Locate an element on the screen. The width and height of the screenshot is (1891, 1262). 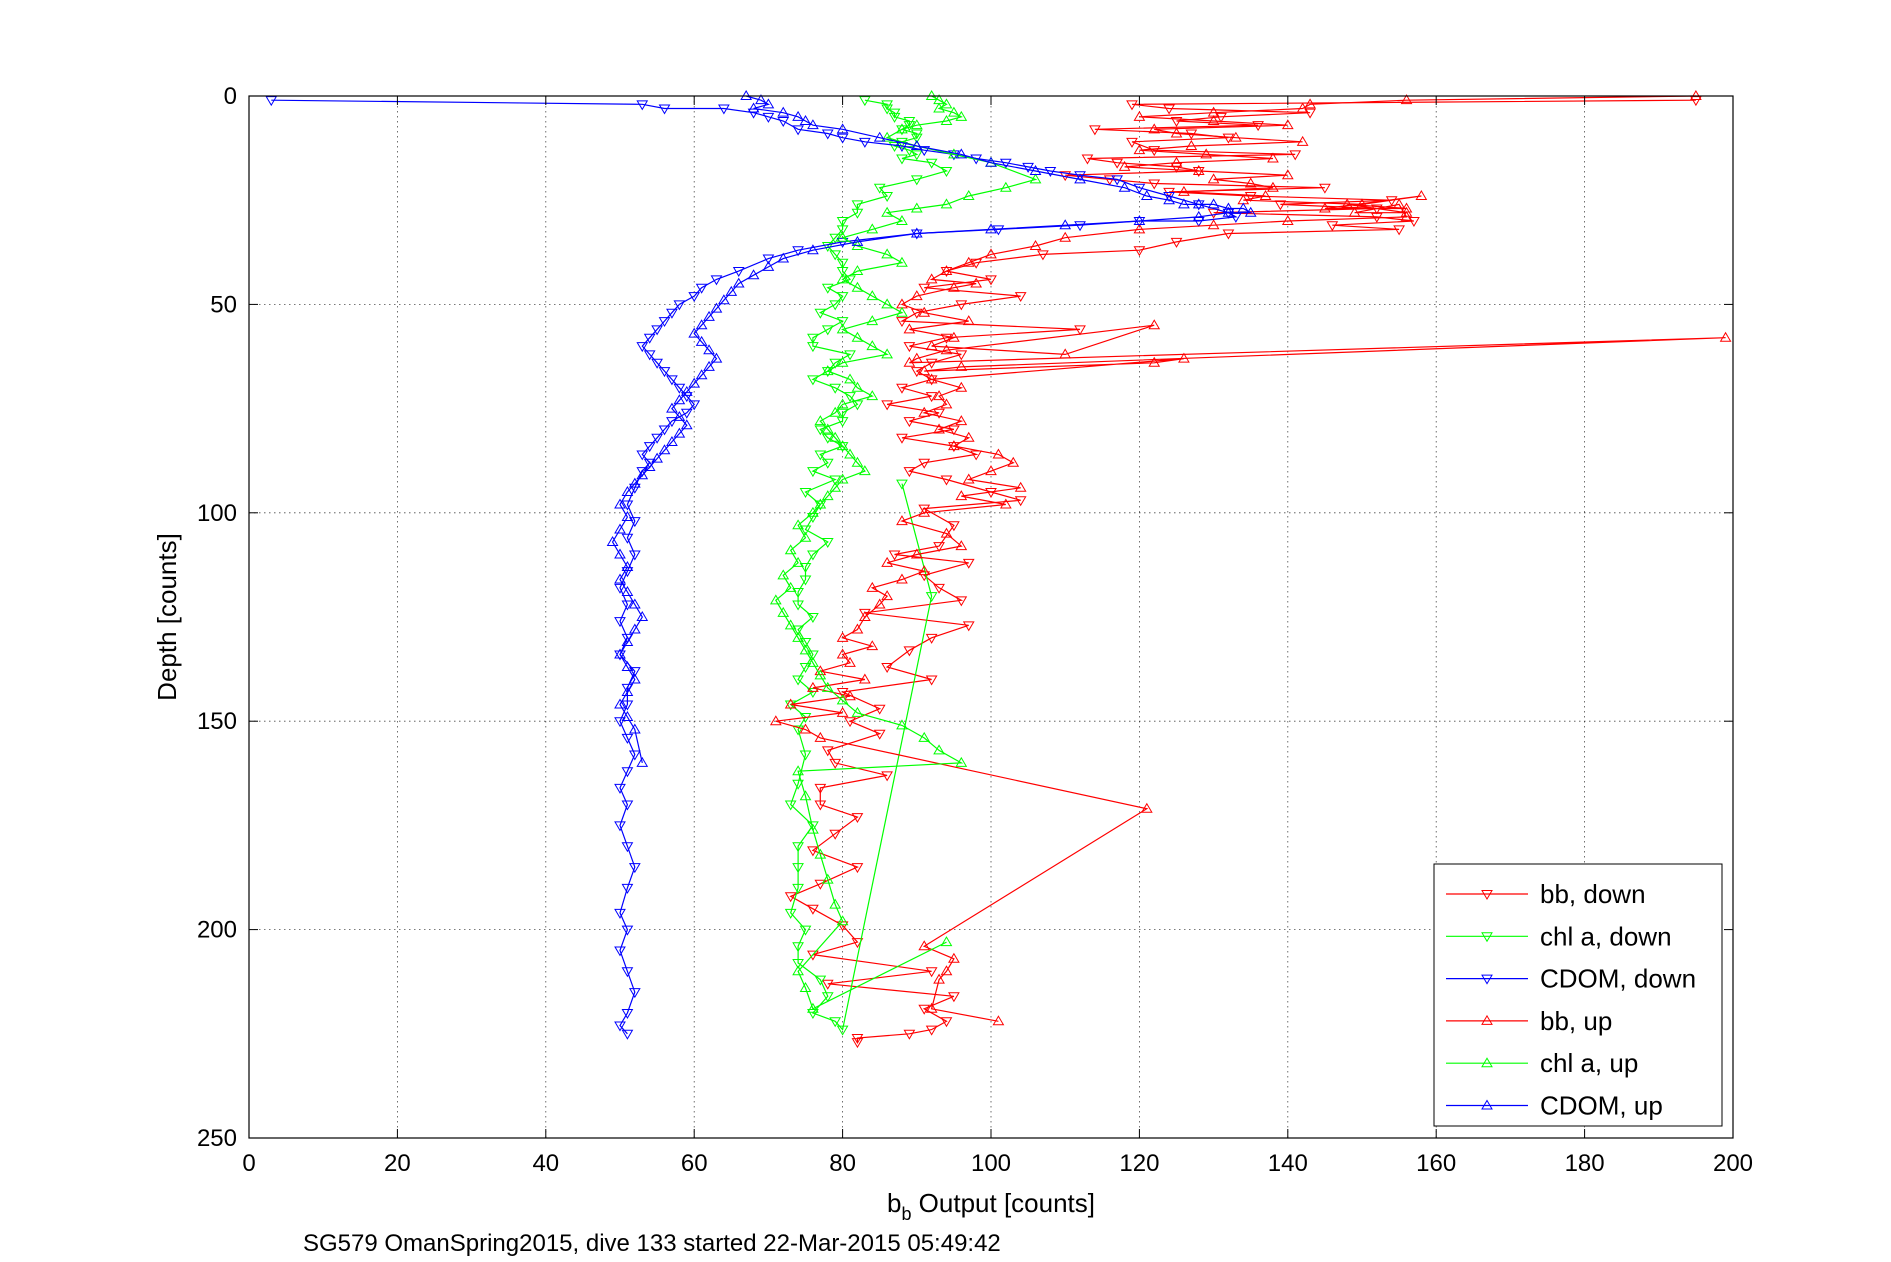
y-tick-label: 50 is located at coordinates (223, 304).